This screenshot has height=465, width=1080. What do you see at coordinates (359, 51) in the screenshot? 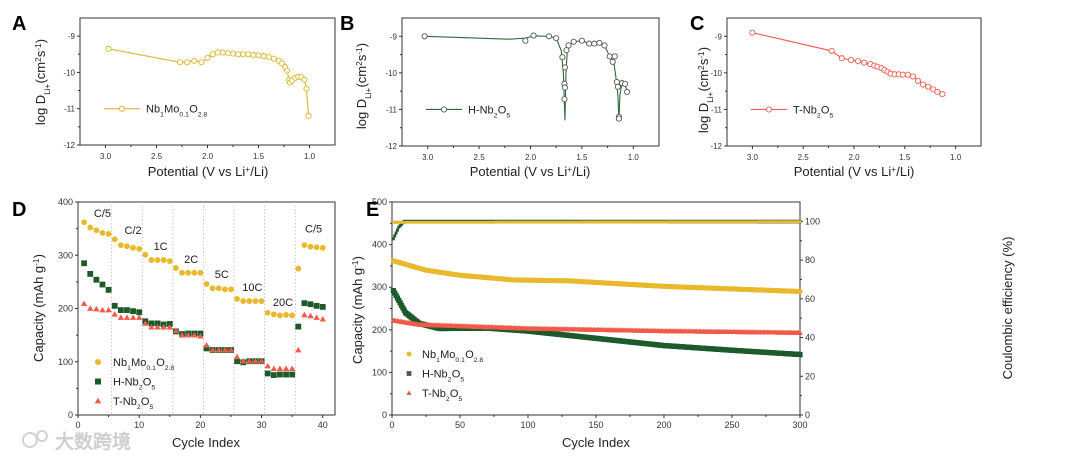
I see `y-axis-label-part: -1` at bounding box center [359, 51].